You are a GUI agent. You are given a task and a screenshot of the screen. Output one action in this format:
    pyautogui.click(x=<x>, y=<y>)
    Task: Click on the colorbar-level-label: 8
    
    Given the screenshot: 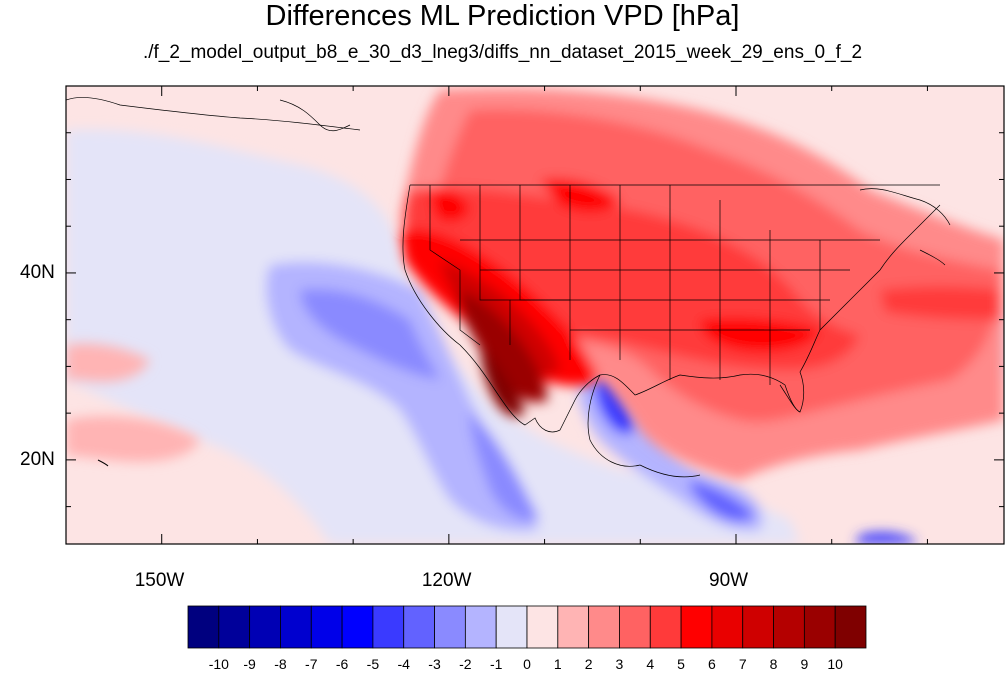 What is the action you would take?
    pyautogui.click(x=773, y=664)
    